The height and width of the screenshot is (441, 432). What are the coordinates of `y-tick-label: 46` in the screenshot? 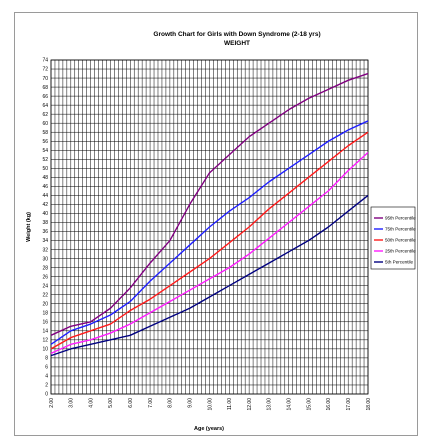 It's located at (45, 187).